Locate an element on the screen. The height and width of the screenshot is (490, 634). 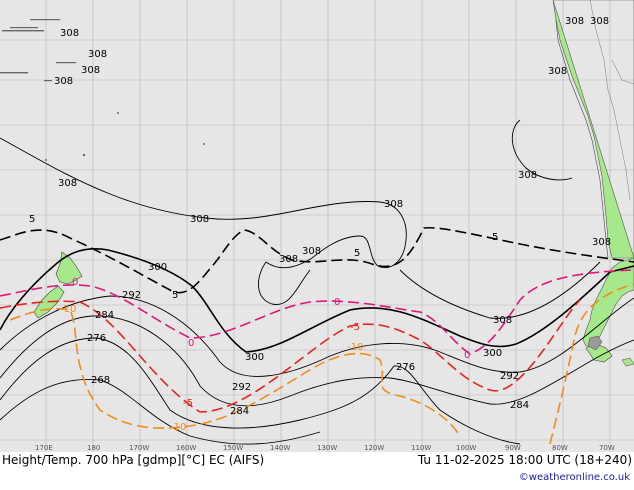
chile-coastline is located at coordinates (582, 139).